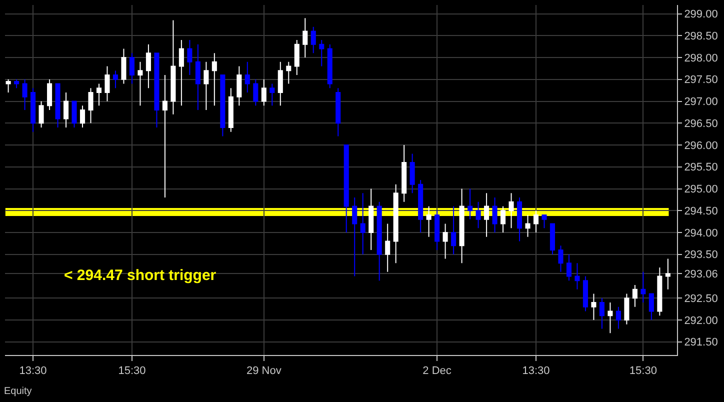 The width and height of the screenshot is (724, 402). Describe the element at coordinates (437, 371) in the screenshot. I see `x-tick-label: 2 Dec` at that location.